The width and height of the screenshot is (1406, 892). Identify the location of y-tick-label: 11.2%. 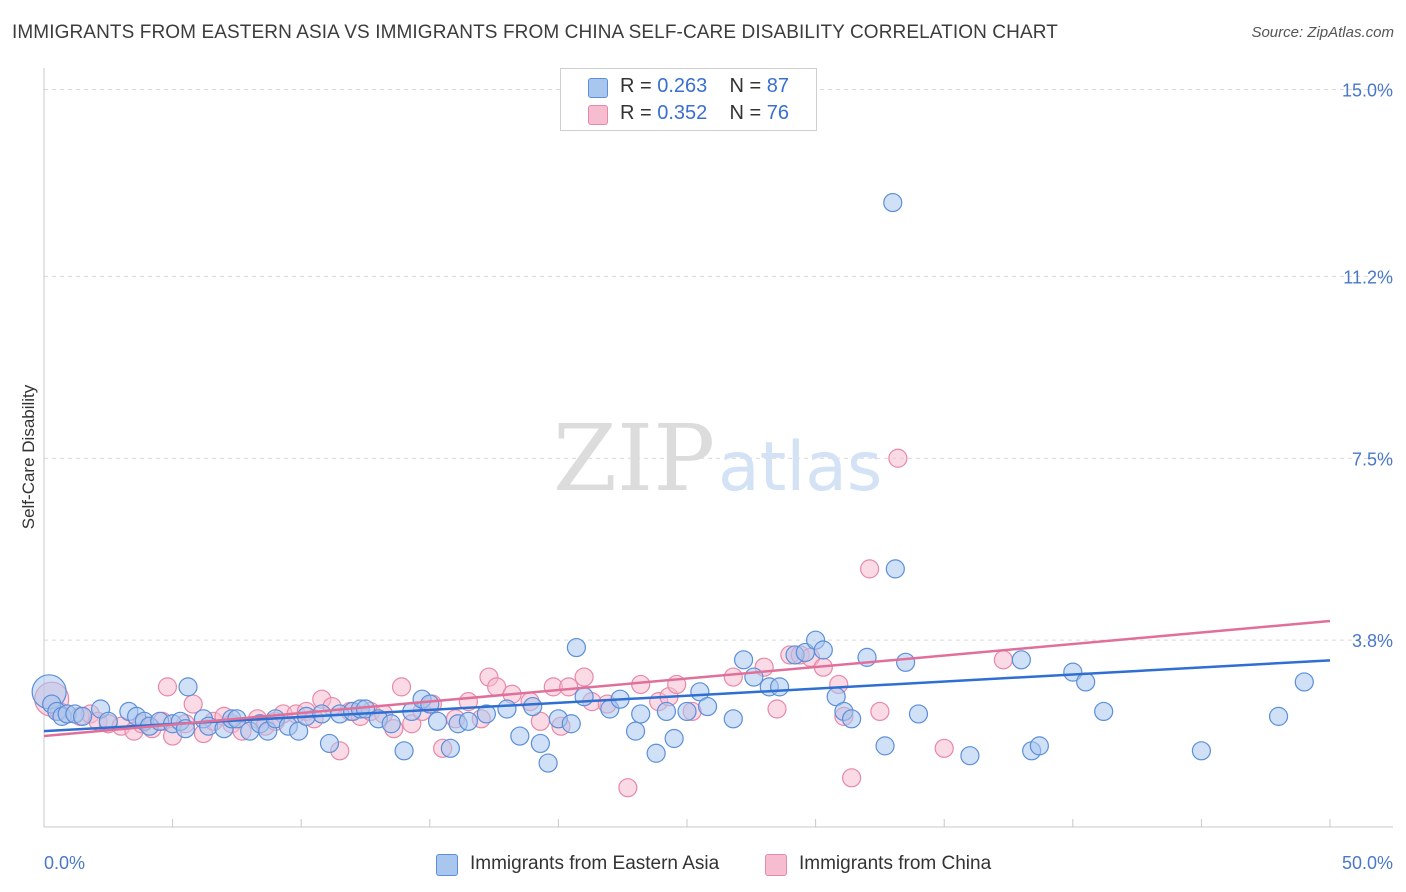
(1368, 277).